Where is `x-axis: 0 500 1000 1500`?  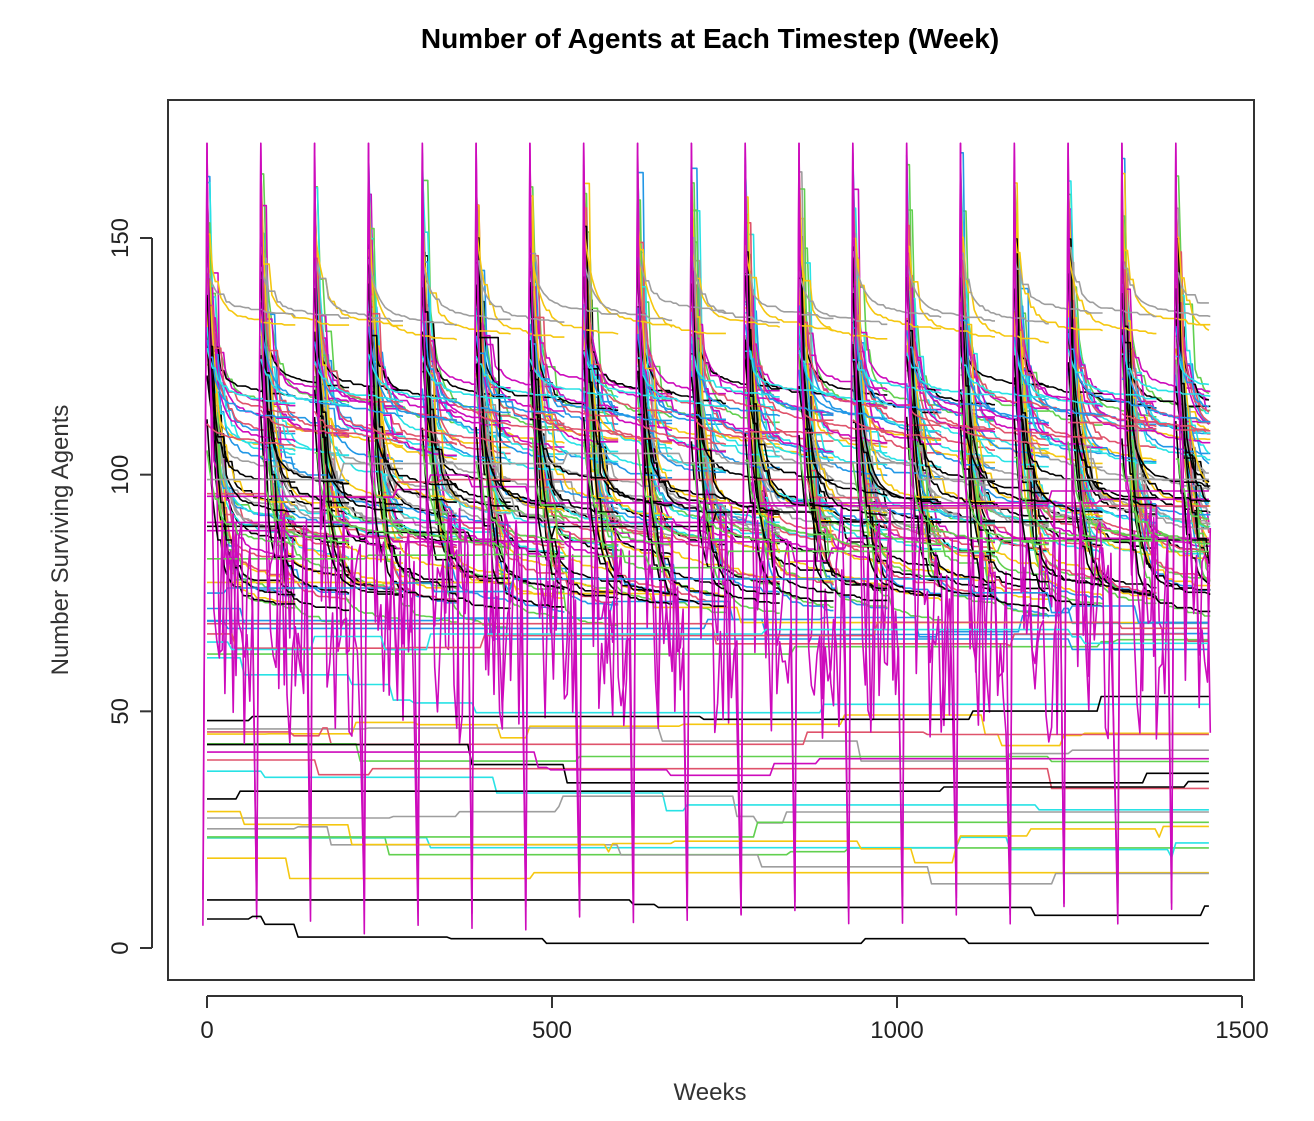 x-axis: 0 500 1000 1500 is located at coordinates (734, 1019).